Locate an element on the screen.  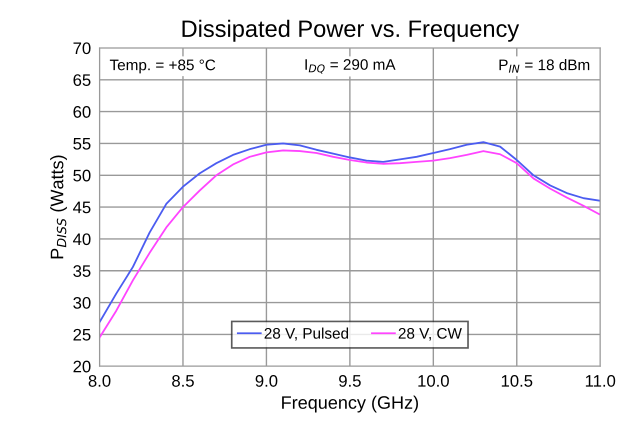
y-tick-label: 45 is located at coordinates (81, 208).